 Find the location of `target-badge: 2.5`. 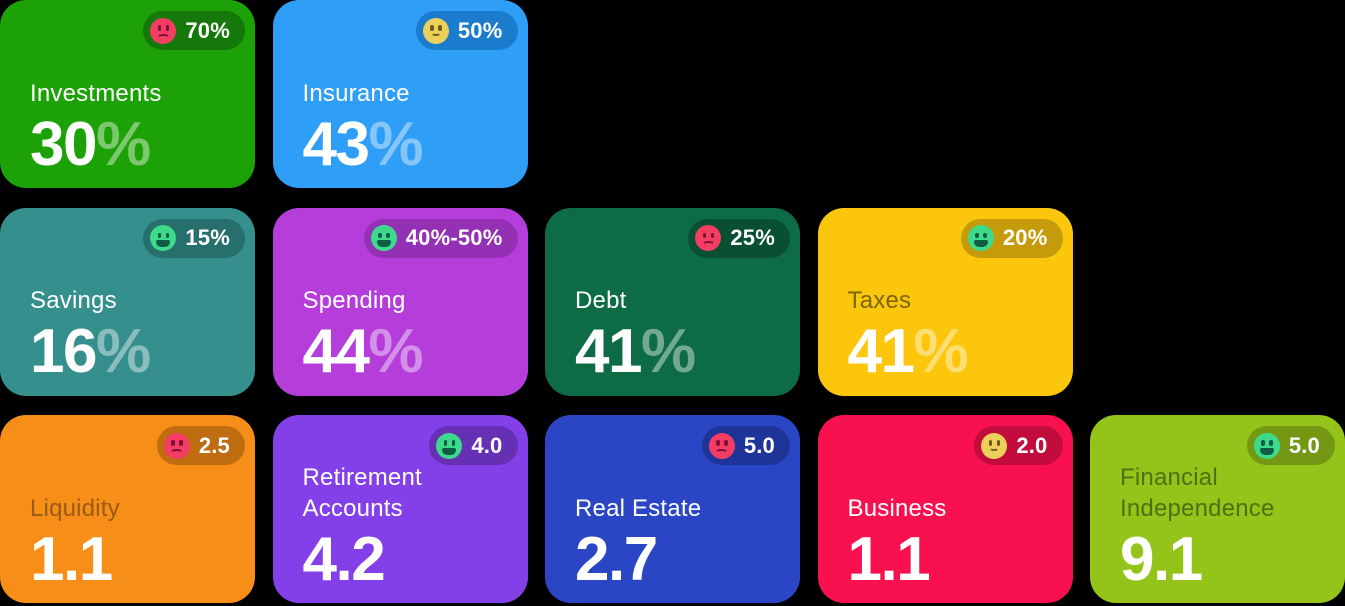

target-badge: 2.5 is located at coordinates (200, 445).